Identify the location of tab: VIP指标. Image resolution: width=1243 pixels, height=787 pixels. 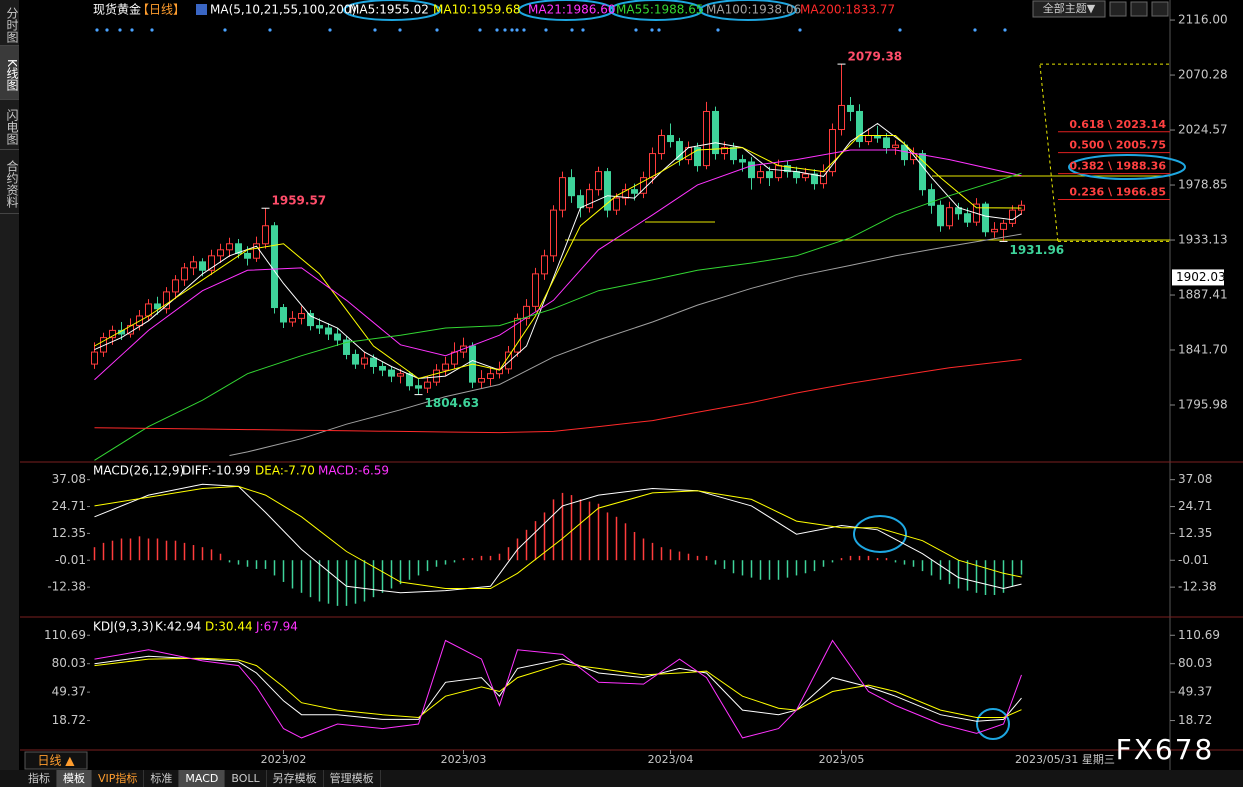
(118, 778).